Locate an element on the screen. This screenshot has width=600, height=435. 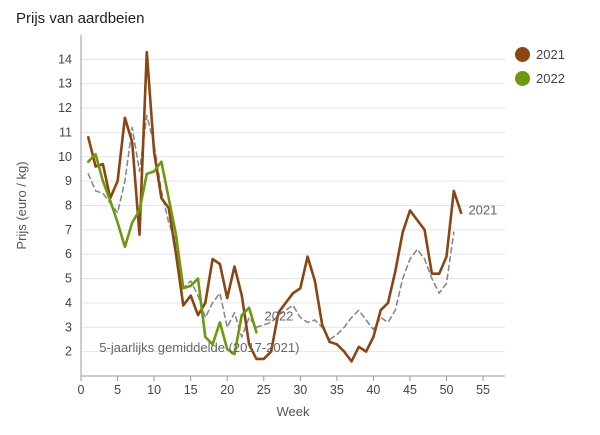
x-tick-label-30: 30 is located at coordinates (300, 390).